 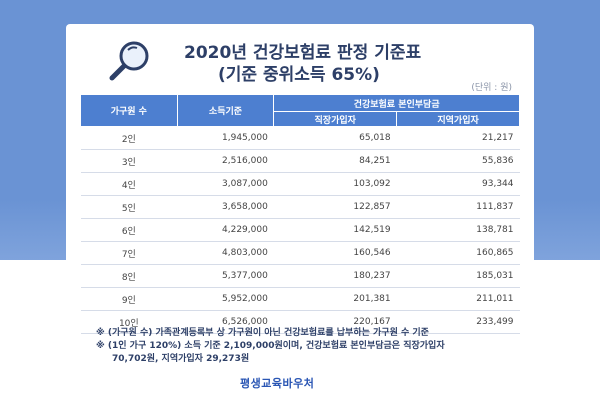 I want to click on cell-regional: 55,836, so click(x=458, y=161).